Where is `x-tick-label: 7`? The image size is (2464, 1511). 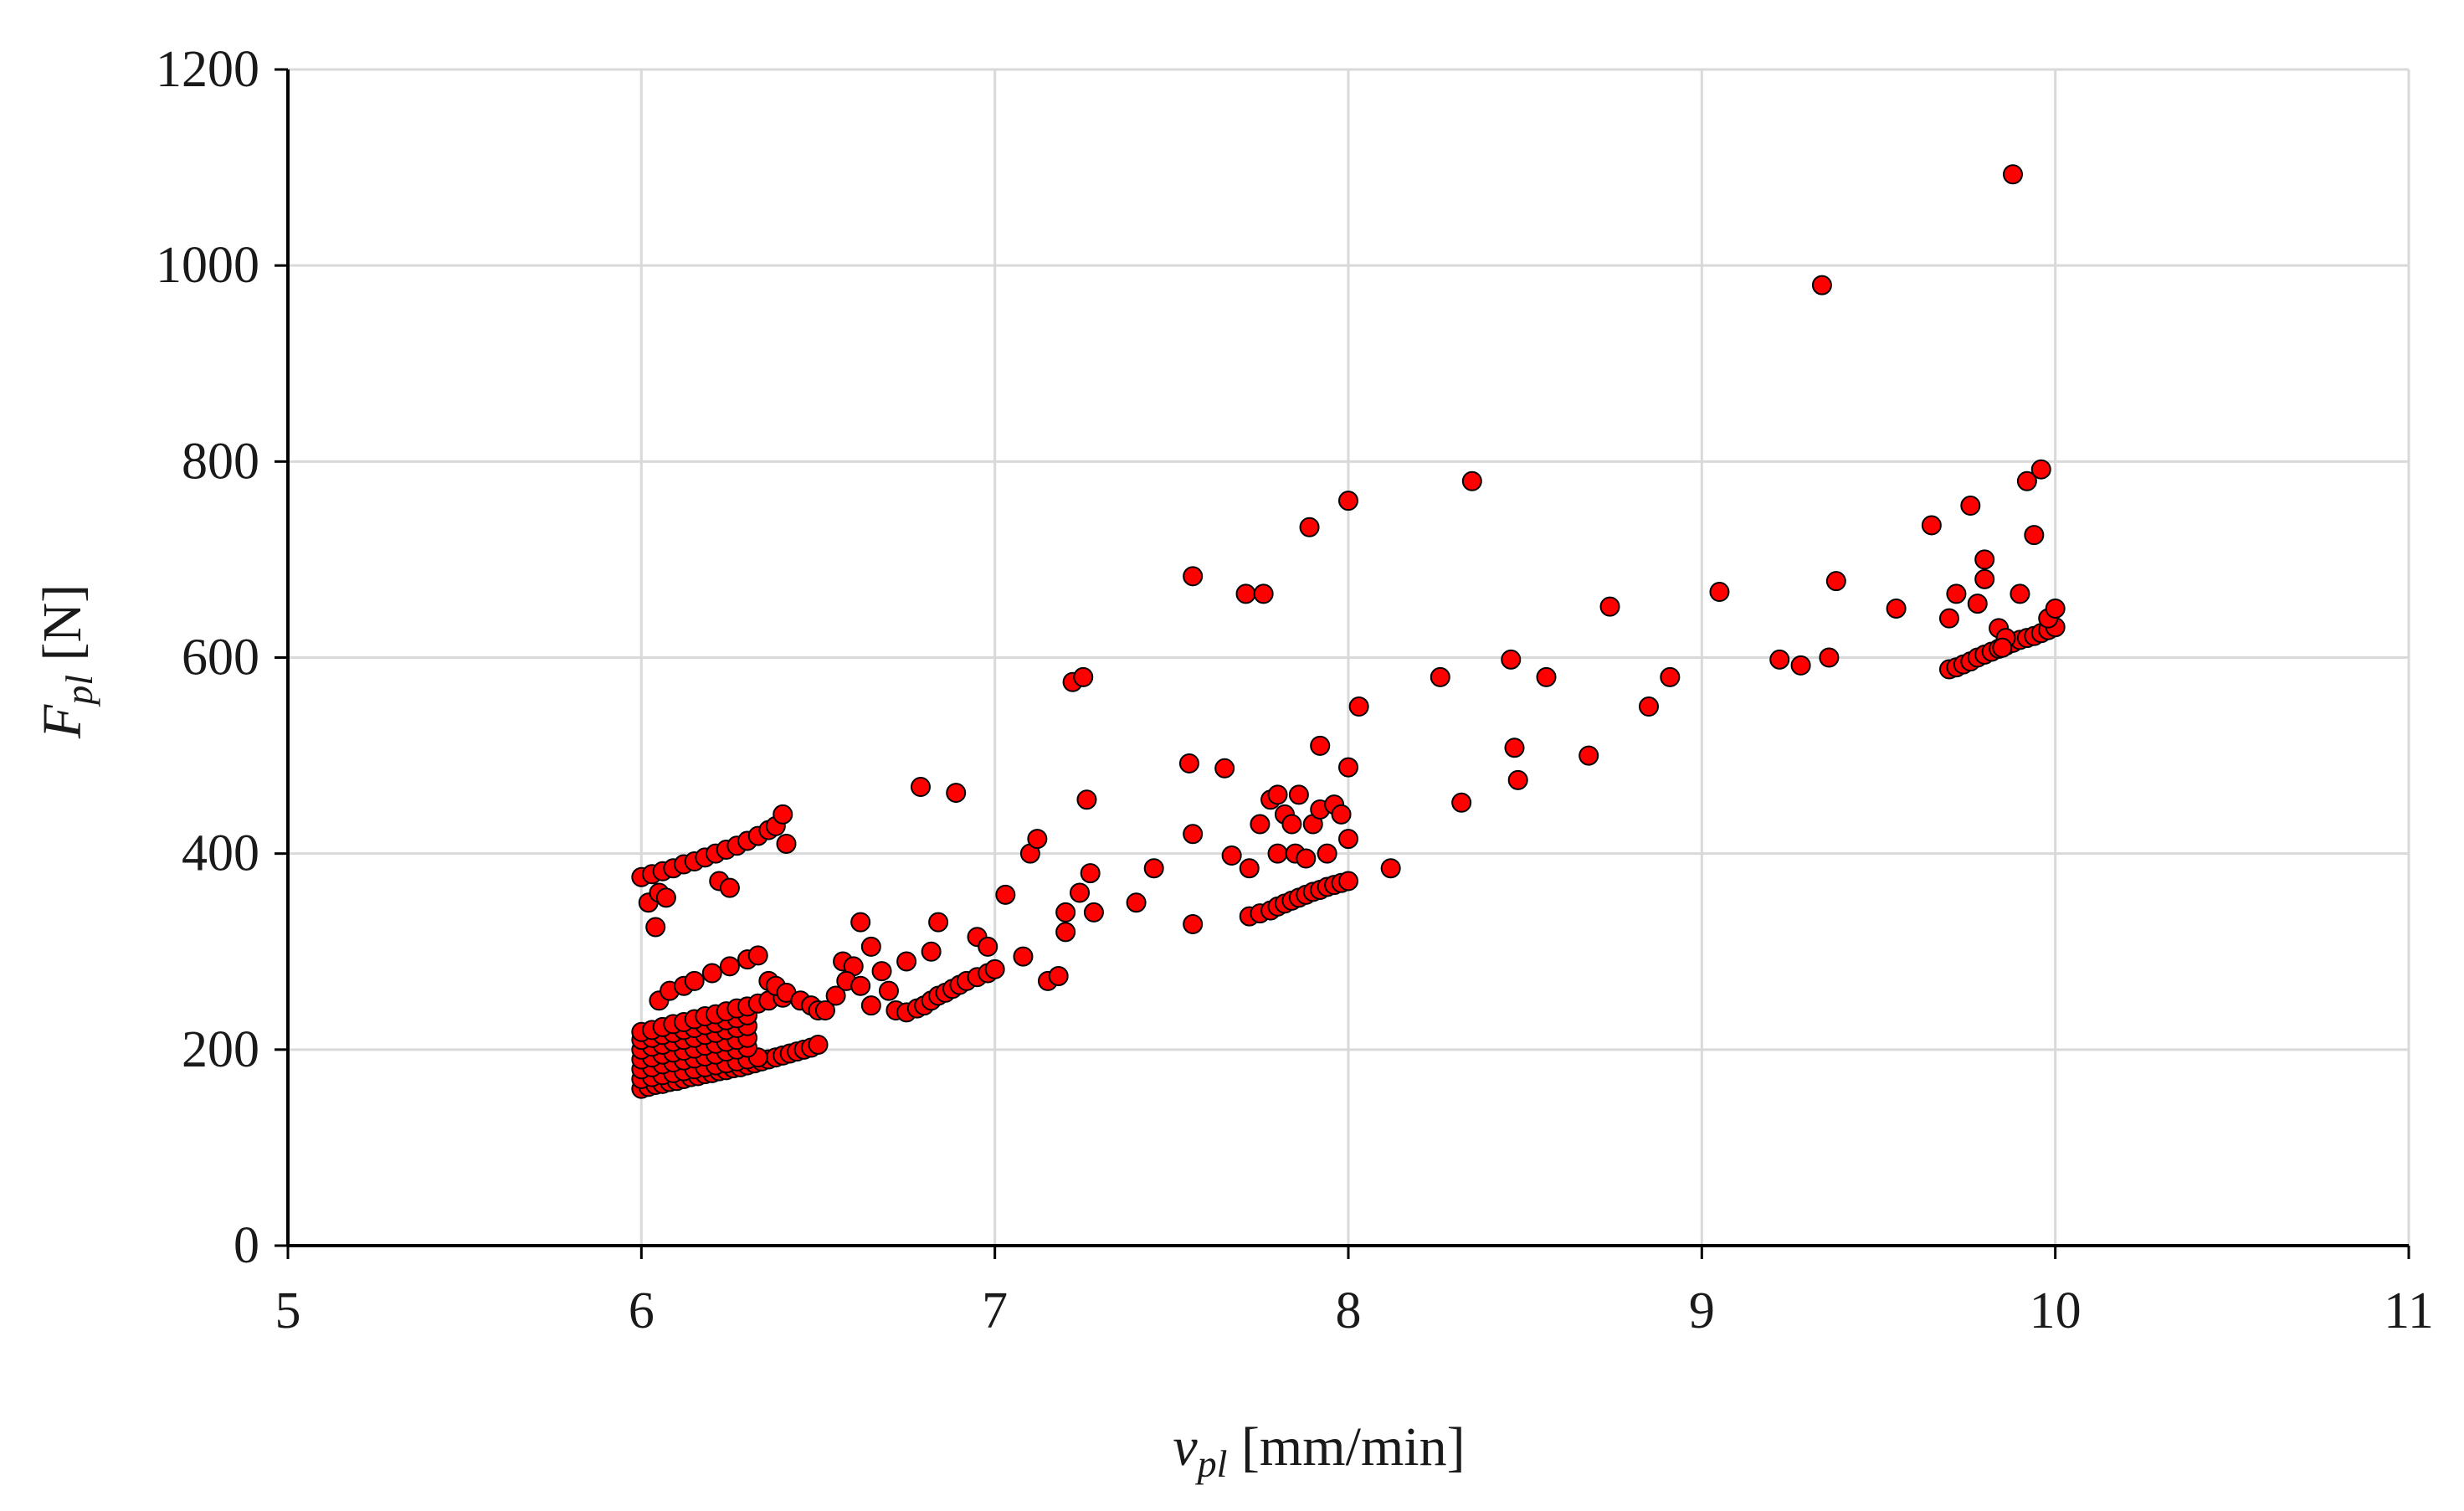
x-tick-label: 7 is located at coordinates (995, 1310).